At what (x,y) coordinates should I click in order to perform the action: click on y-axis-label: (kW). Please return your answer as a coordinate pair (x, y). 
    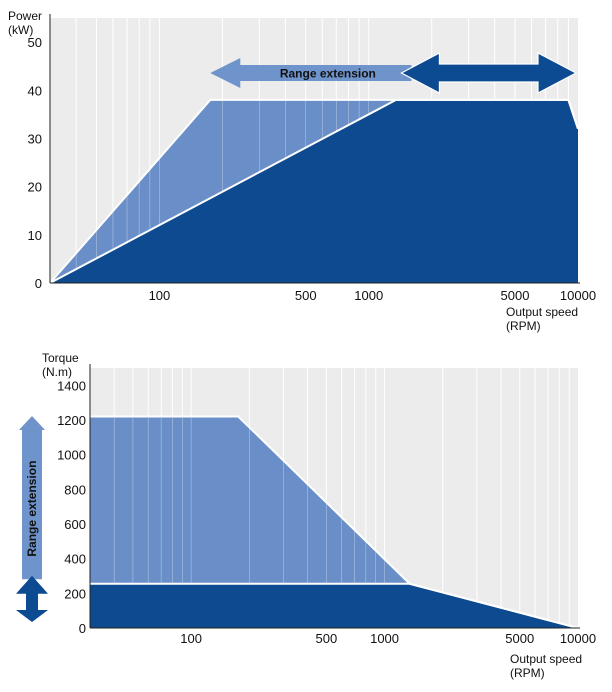
    Looking at the image, I should click on (20, 30).